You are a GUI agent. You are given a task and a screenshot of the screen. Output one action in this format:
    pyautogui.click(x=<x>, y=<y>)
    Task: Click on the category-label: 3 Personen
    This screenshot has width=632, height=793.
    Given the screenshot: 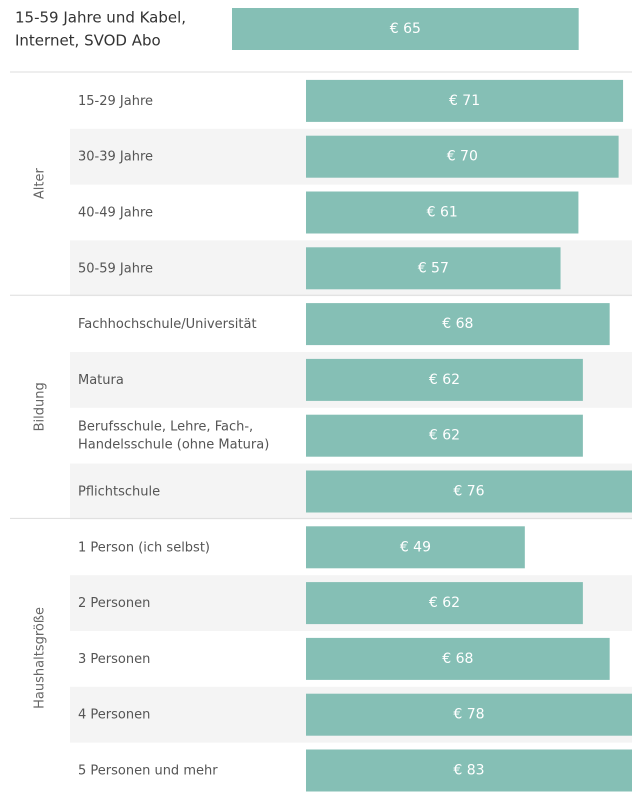 What is the action you would take?
    pyautogui.click(x=114, y=658)
    